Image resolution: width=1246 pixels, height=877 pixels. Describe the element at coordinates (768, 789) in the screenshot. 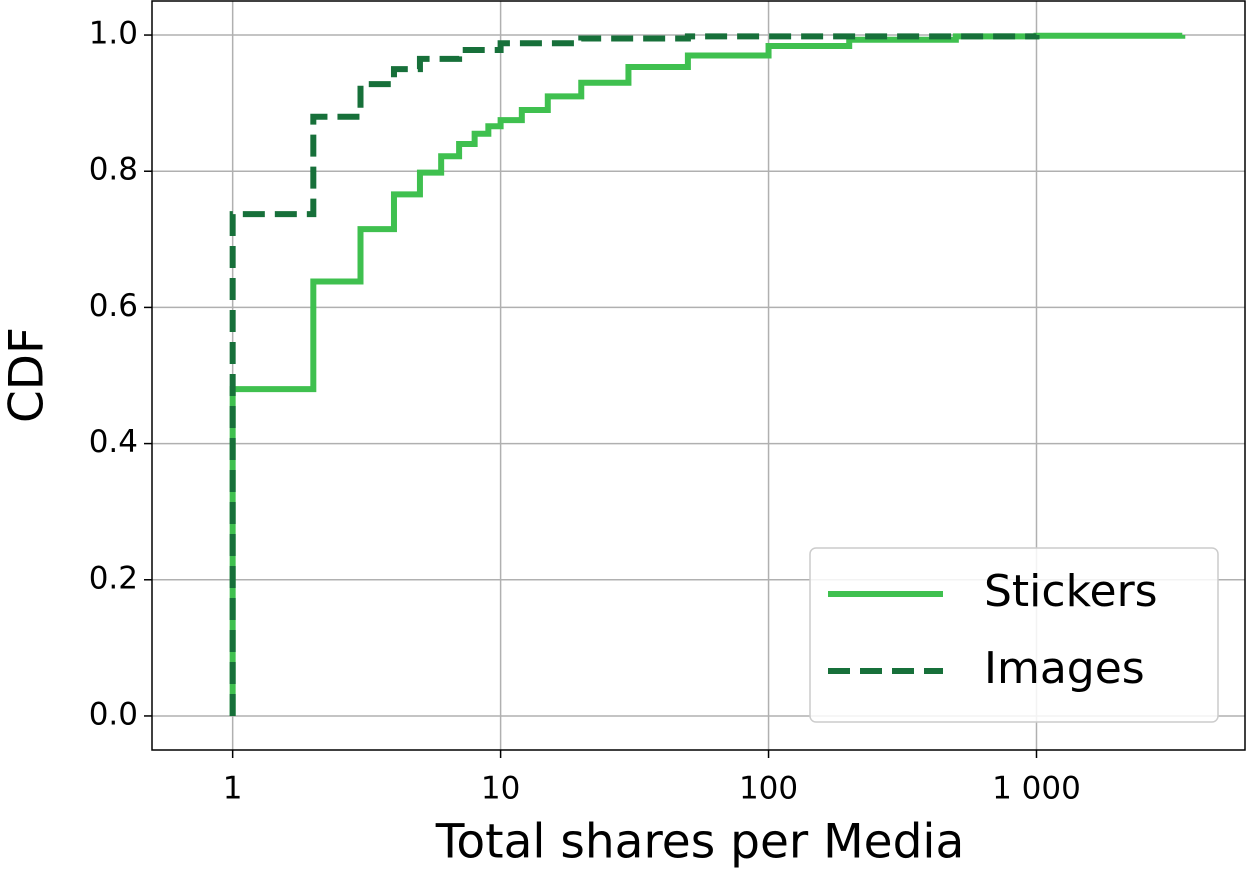

I see `x-tick-label: 100` at that location.